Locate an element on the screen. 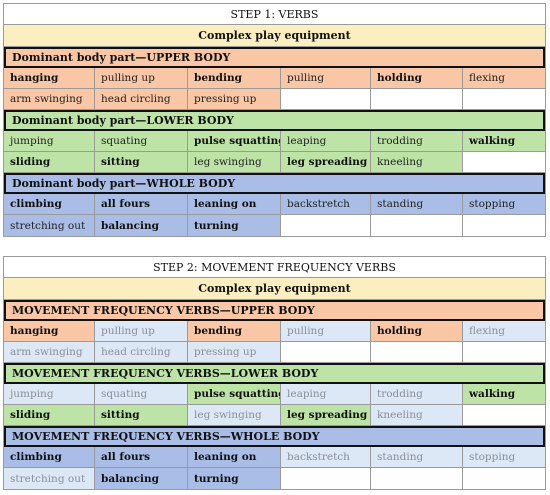 This screenshot has height=495, width=550. step2-whole-header: MOVEMENT FREQUENCY VERBS—WHOLE BODY is located at coordinates (274, 436).